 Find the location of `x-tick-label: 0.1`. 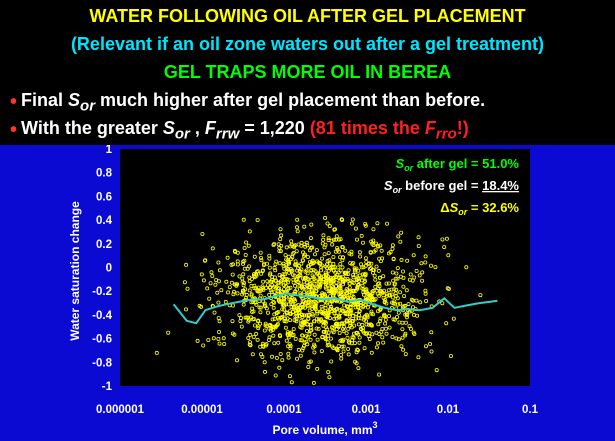

x-tick-label: 0.1 is located at coordinates (530, 410).